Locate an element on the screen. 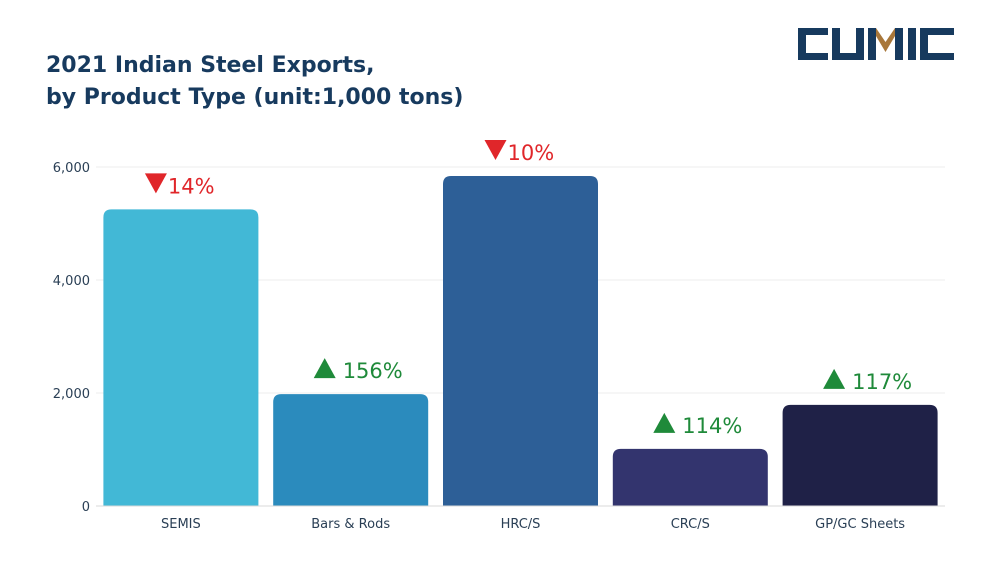 This screenshot has width=1000, height=563. x-tick-label: GP/GC Sheets is located at coordinates (860, 524).